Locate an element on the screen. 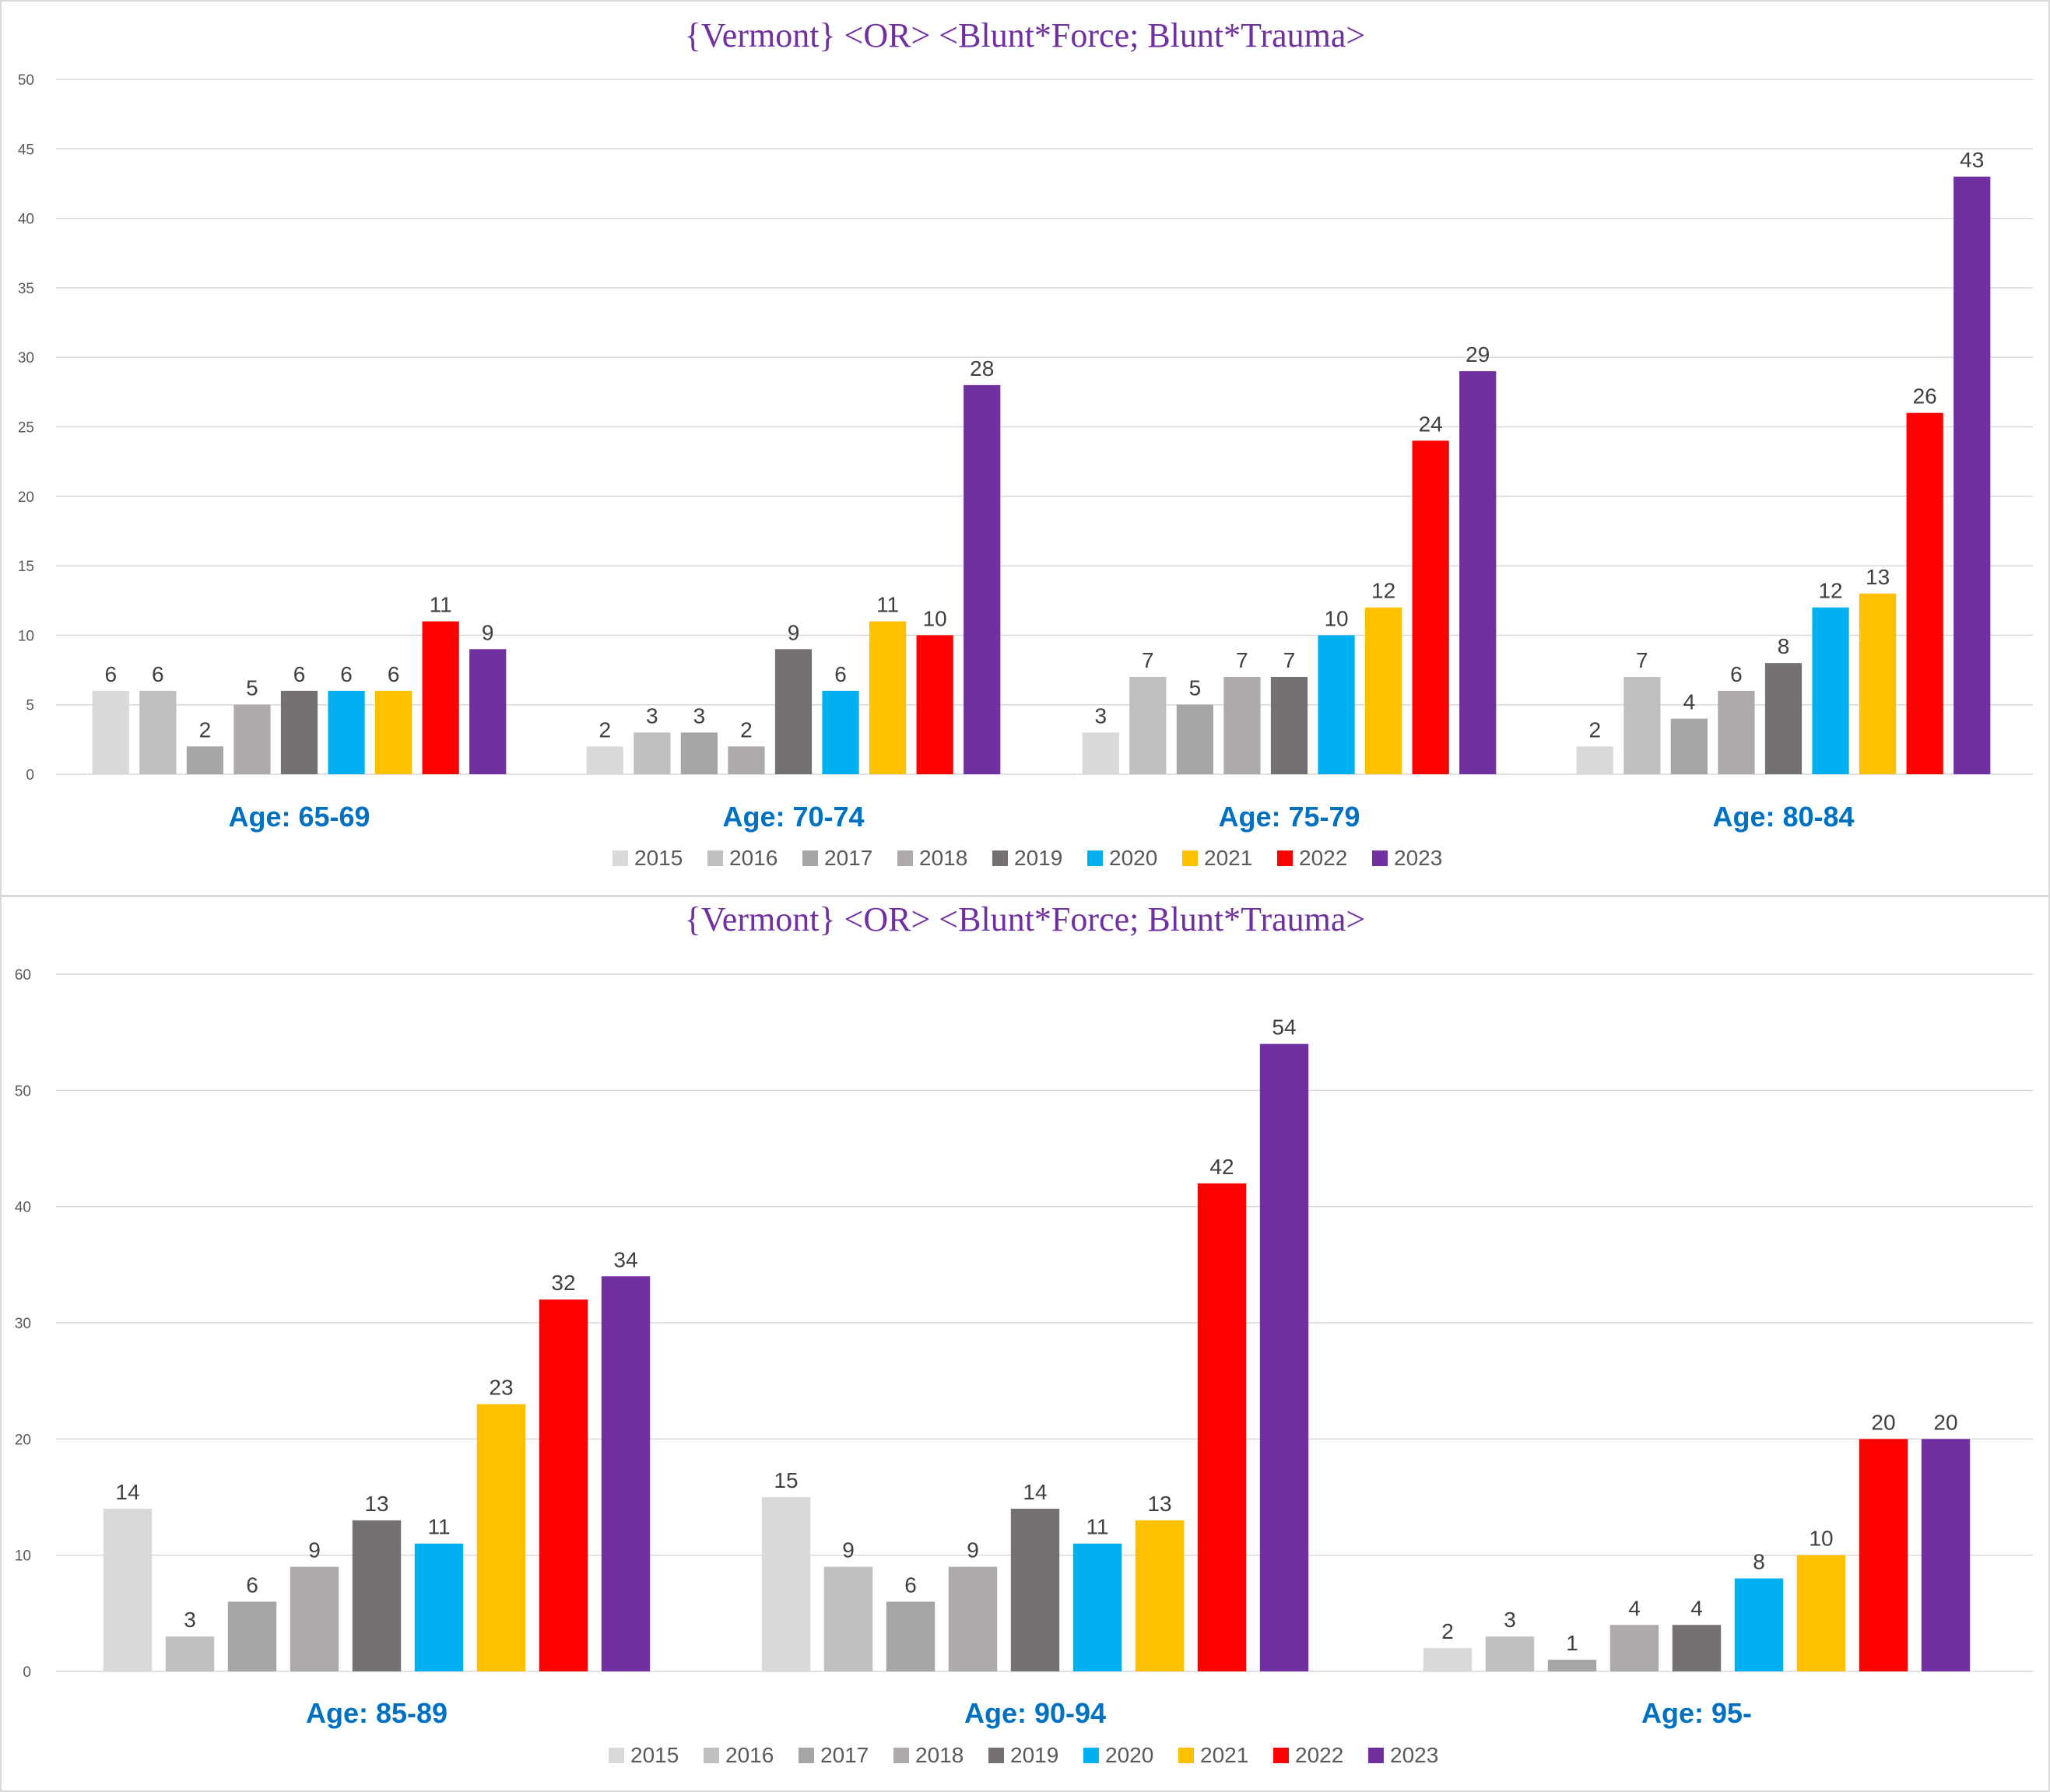 This screenshot has height=1792, width=2050. y-tick-label: 25 is located at coordinates (26, 428).